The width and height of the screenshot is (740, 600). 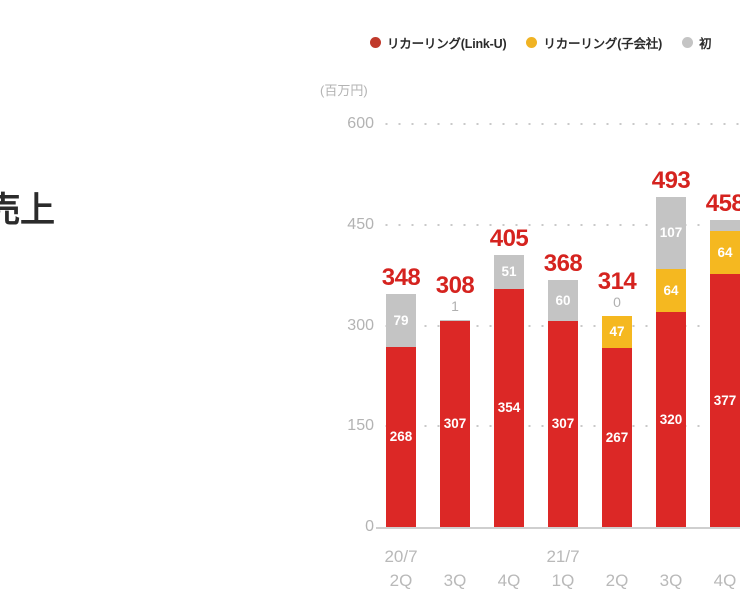 What do you see at coordinates (617, 282) in the screenshot?
I see `bar-total-5: 314` at bounding box center [617, 282].